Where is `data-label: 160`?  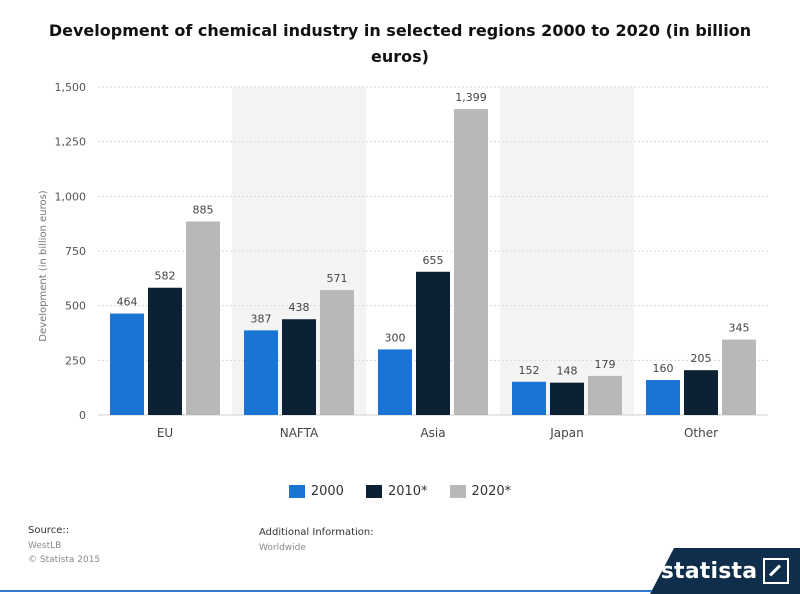 data-label: 160 is located at coordinates (663, 368).